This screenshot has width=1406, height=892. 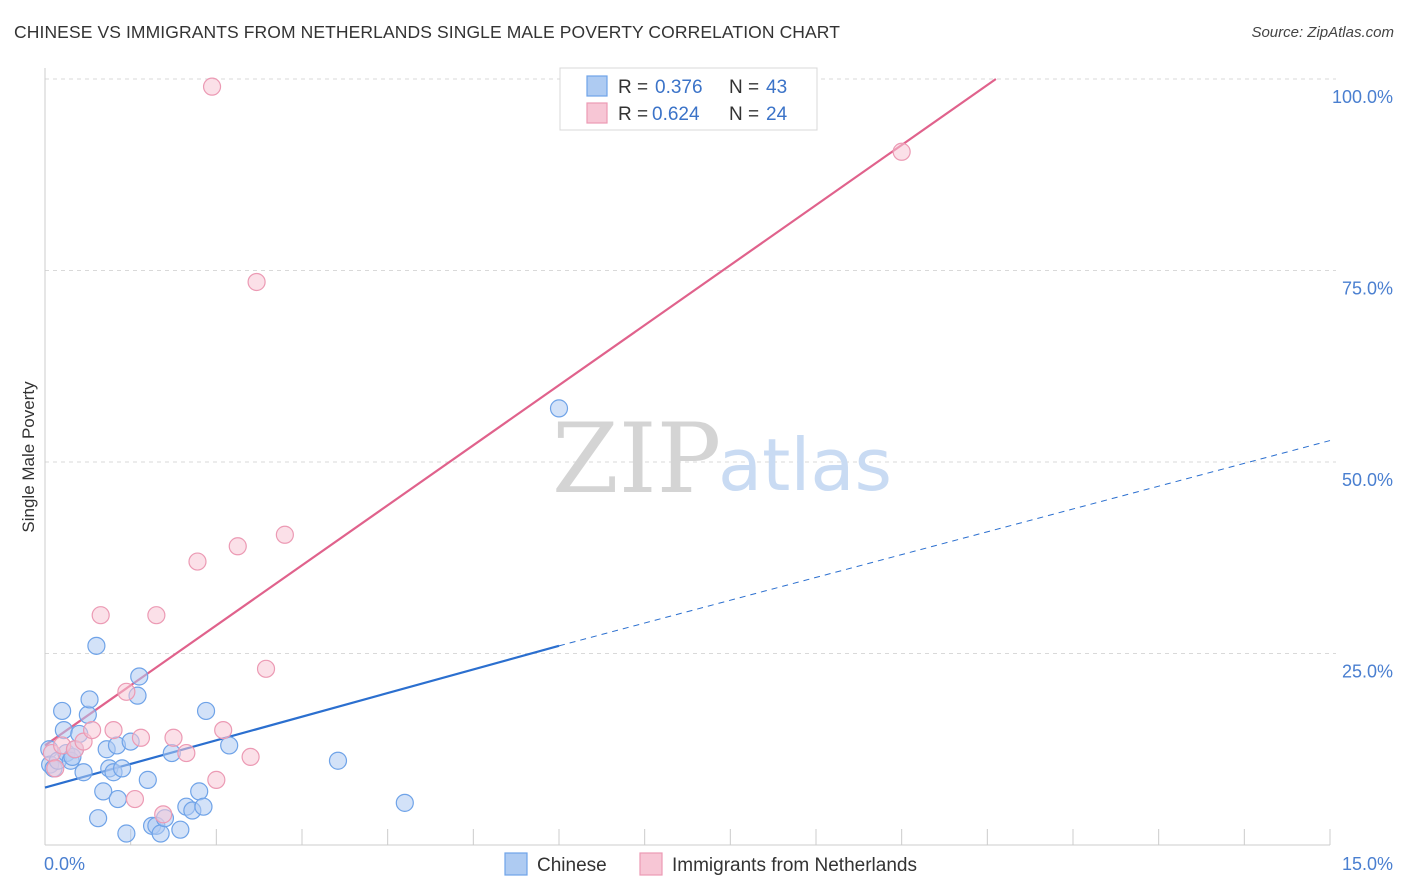 What do you see at coordinates (776, 87) in the screenshot?
I see `legend-n-value-chinese: 43` at bounding box center [776, 87].